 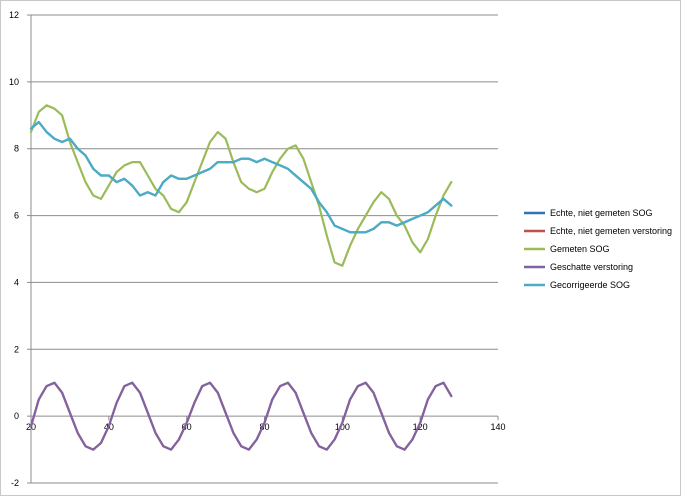 I want to click on y-tick-label: 4, so click(x=16, y=282).